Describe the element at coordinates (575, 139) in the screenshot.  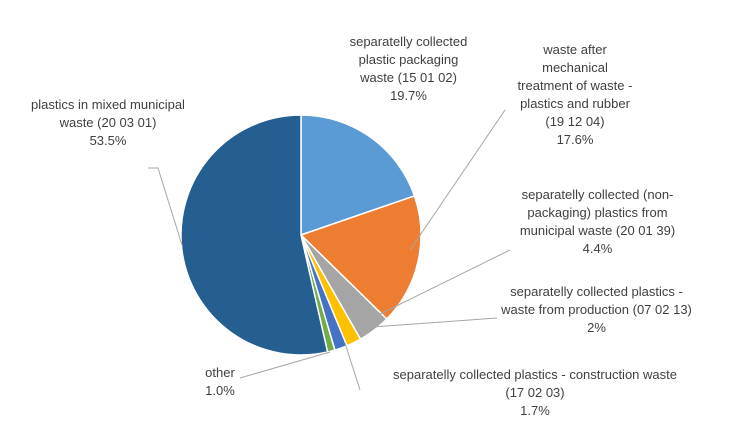
I see `slice-value-label: 17.6%` at that location.